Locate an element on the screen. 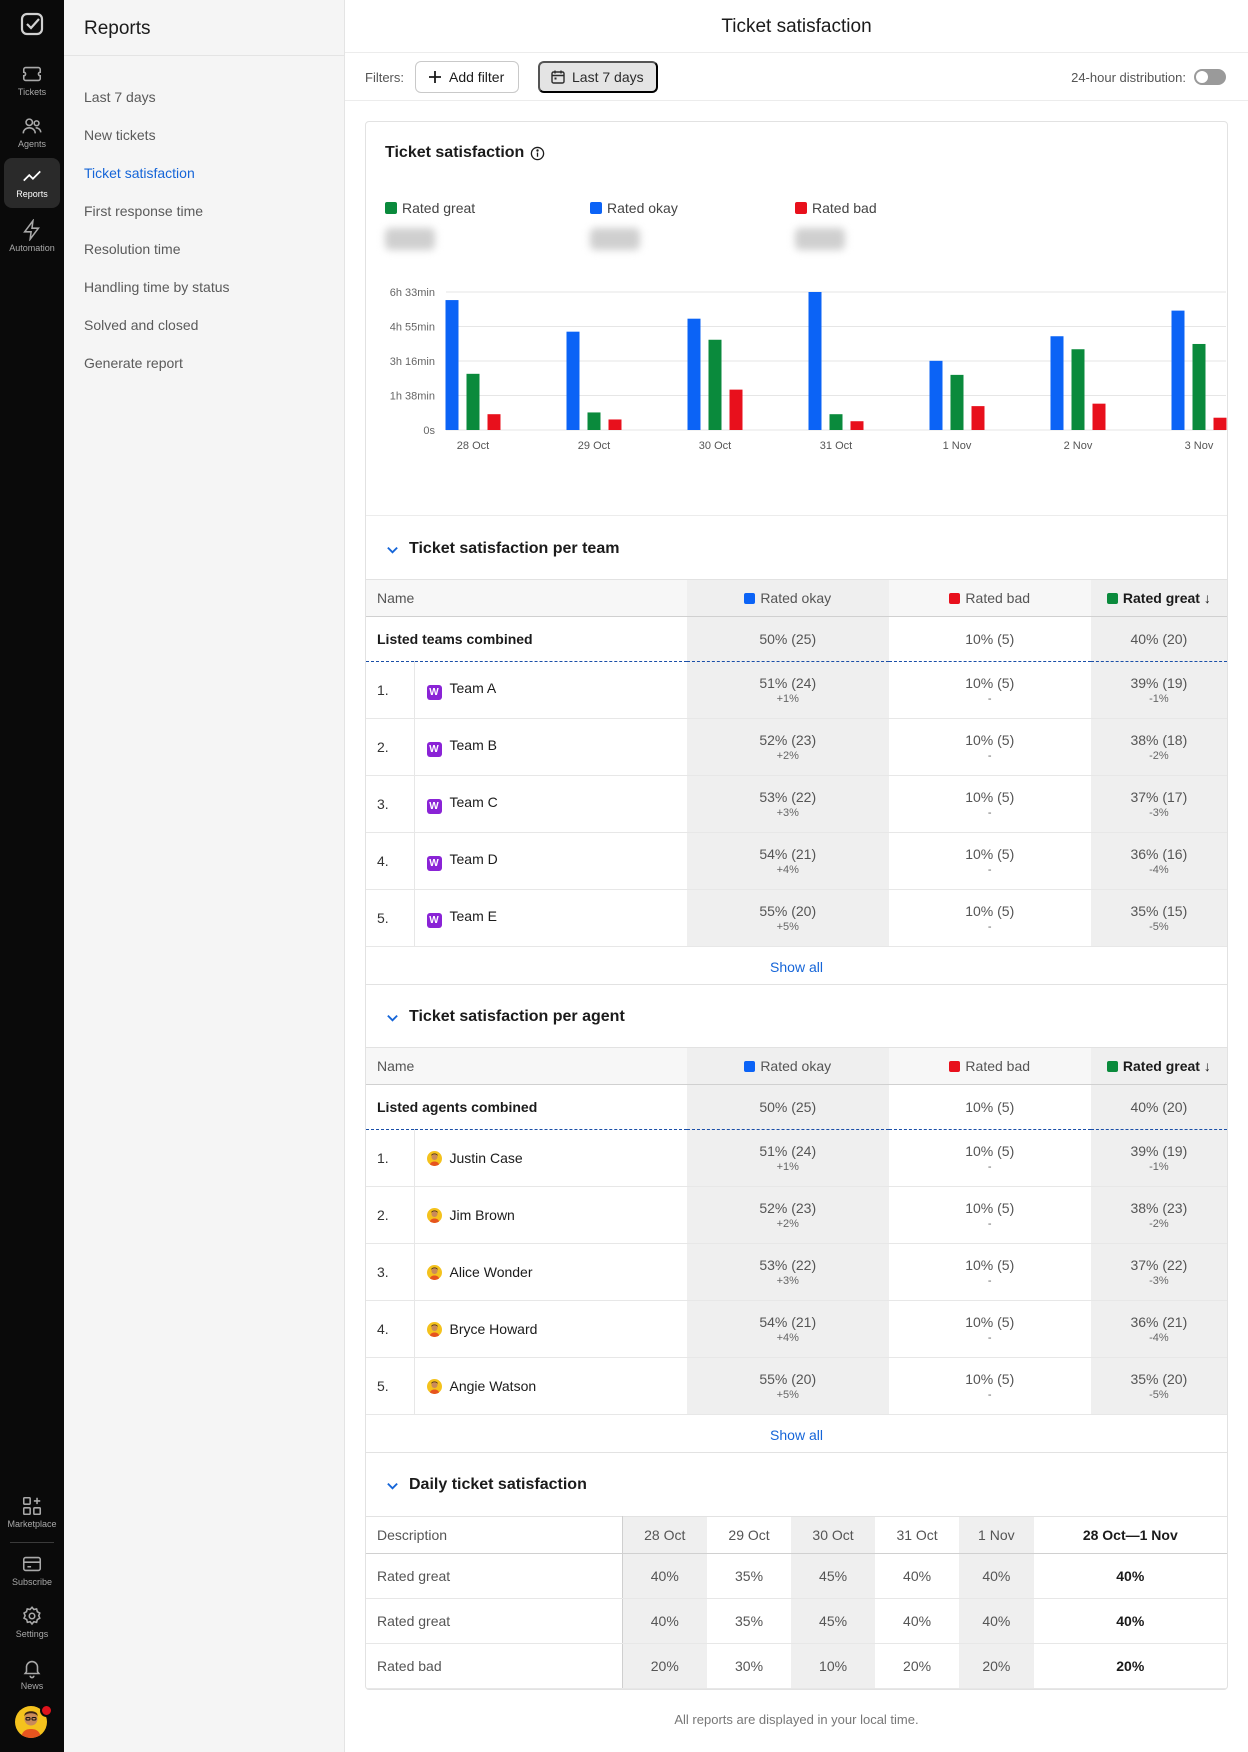 This screenshot has height=1752, width=1248. row-name: Jim Brown is located at coordinates (482, 1215).